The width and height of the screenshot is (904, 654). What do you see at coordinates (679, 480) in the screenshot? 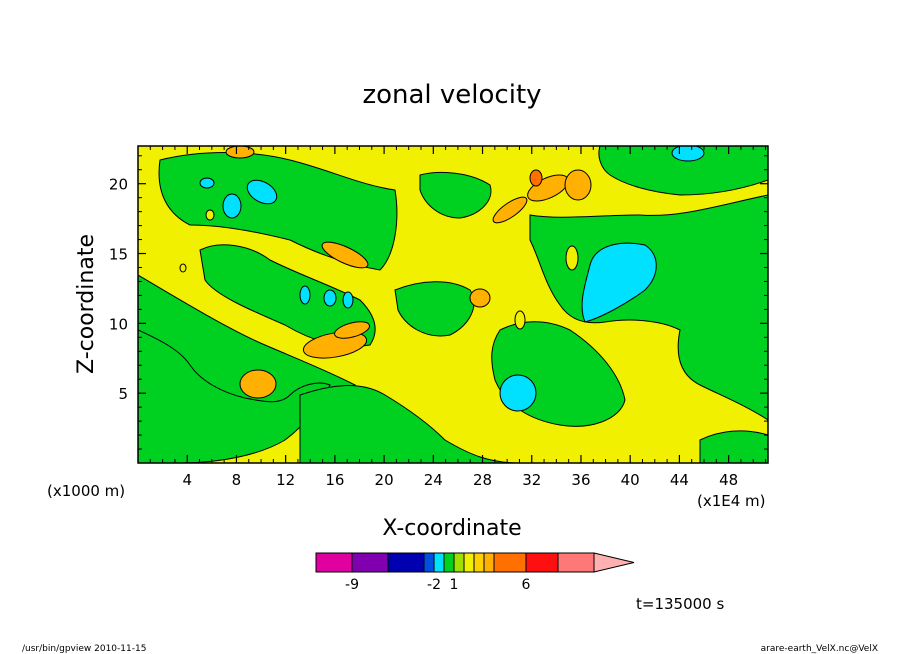
I see `x-tick-label: 44` at bounding box center [679, 480].